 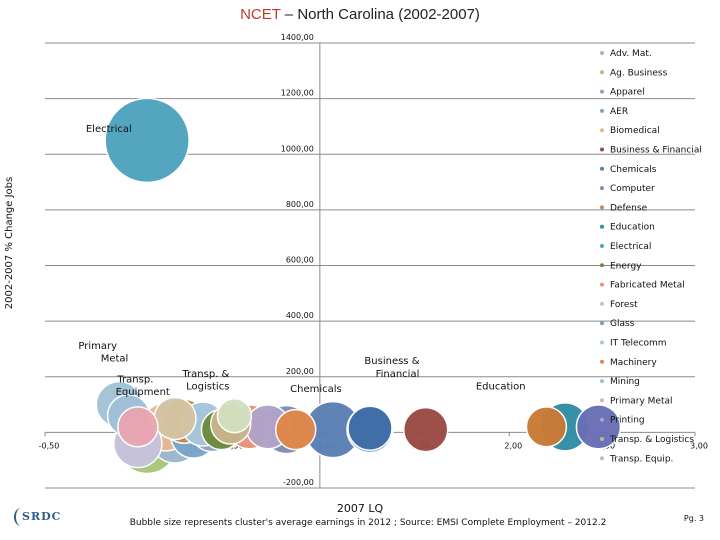 I want to click on legend-item: AER, so click(x=619, y=112).